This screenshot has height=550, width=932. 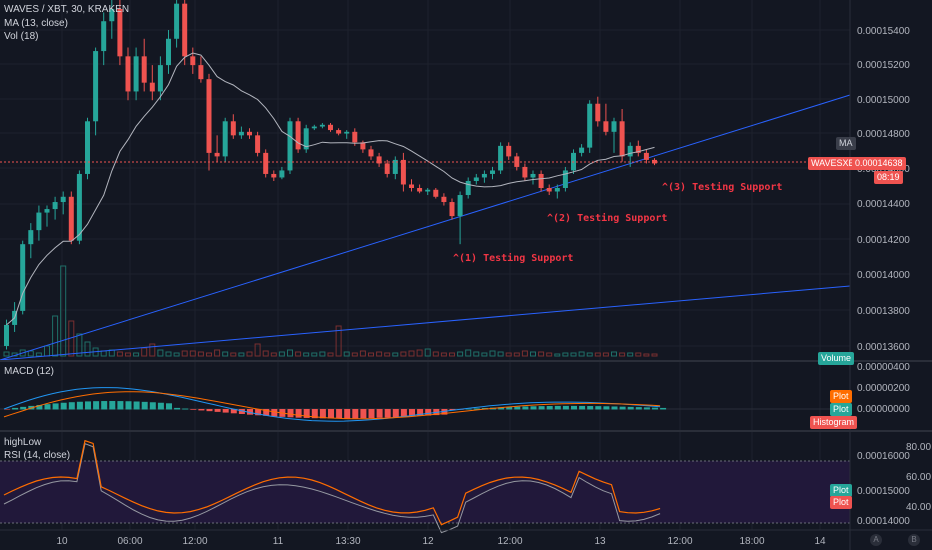 What do you see at coordinates (23, 442) in the screenshot?
I see `highlow-legend: highLow` at bounding box center [23, 442].